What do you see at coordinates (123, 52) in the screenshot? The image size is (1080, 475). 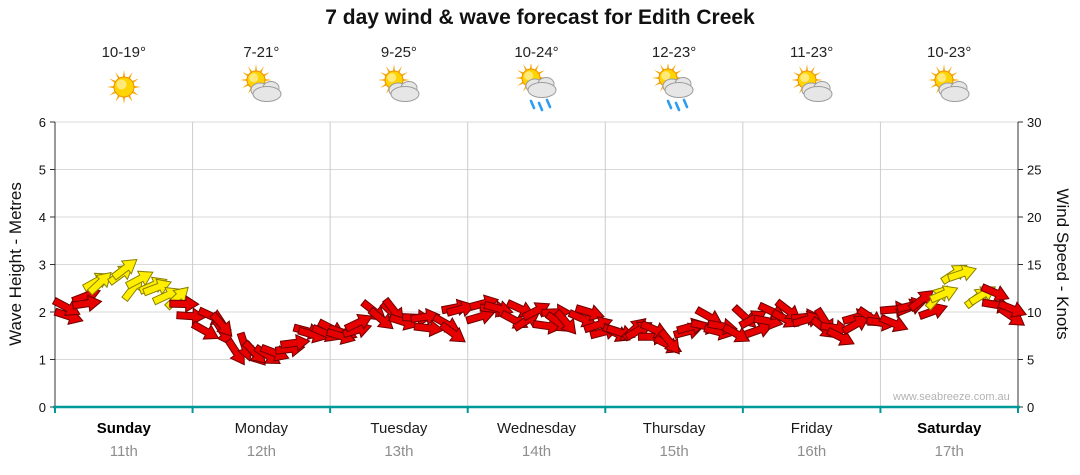 I see `temp-range-sunday: 10-19°` at bounding box center [123, 52].